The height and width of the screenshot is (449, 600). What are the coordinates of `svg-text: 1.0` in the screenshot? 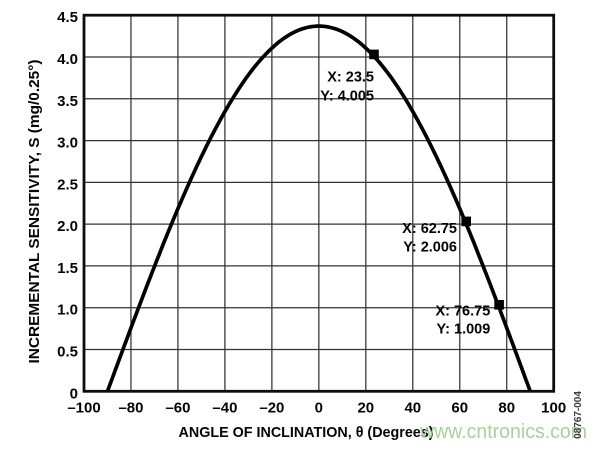 It's located at (67, 310).